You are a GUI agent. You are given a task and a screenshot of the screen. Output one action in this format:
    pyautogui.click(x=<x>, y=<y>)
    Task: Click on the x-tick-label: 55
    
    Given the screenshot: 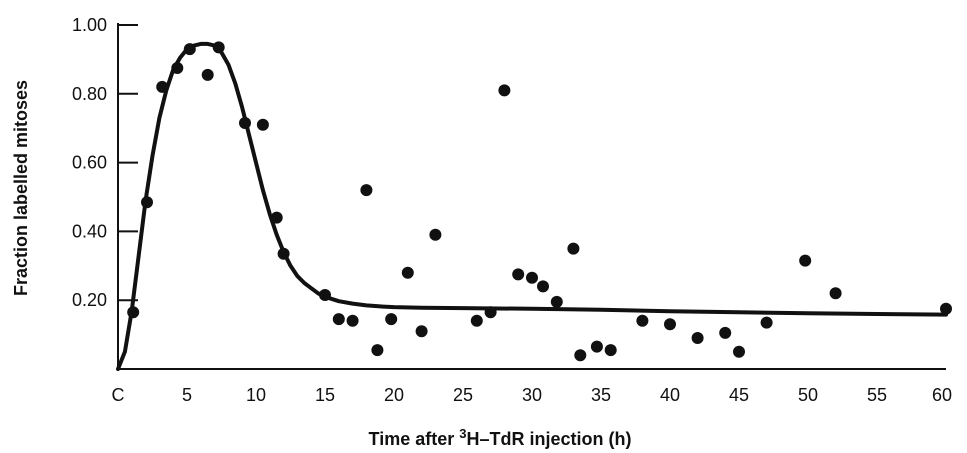 What is the action you would take?
    pyautogui.click(x=877, y=395)
    